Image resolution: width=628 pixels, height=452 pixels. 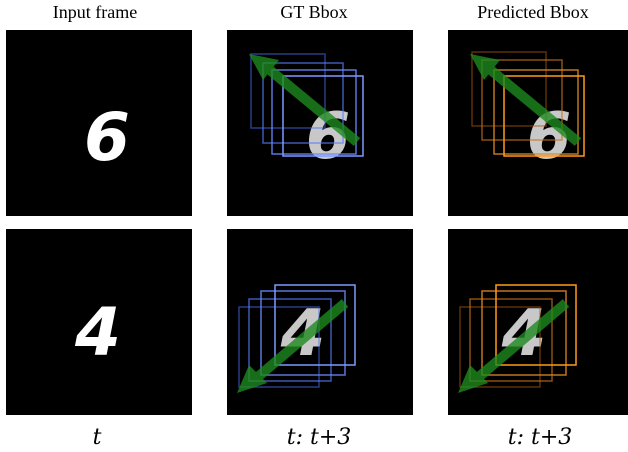 What do you see at coordinates (107, 137) in the screenshot?
I see `digit-row1: 6` at bounding box center [107, 137].